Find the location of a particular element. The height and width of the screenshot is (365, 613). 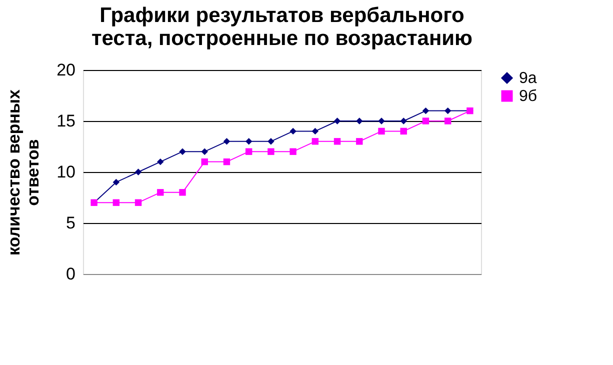

text: Графики результатов вербального is located at coordinates (282, 15).